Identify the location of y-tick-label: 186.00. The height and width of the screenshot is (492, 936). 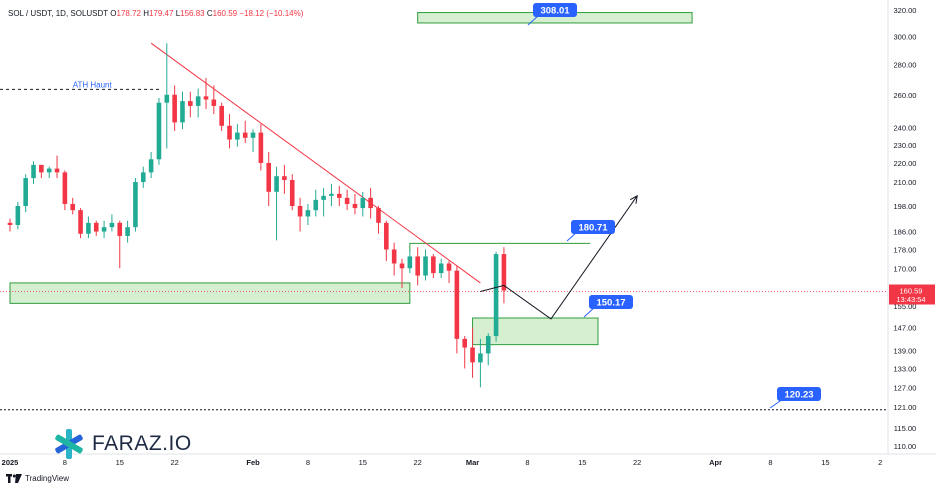
(905, 232).